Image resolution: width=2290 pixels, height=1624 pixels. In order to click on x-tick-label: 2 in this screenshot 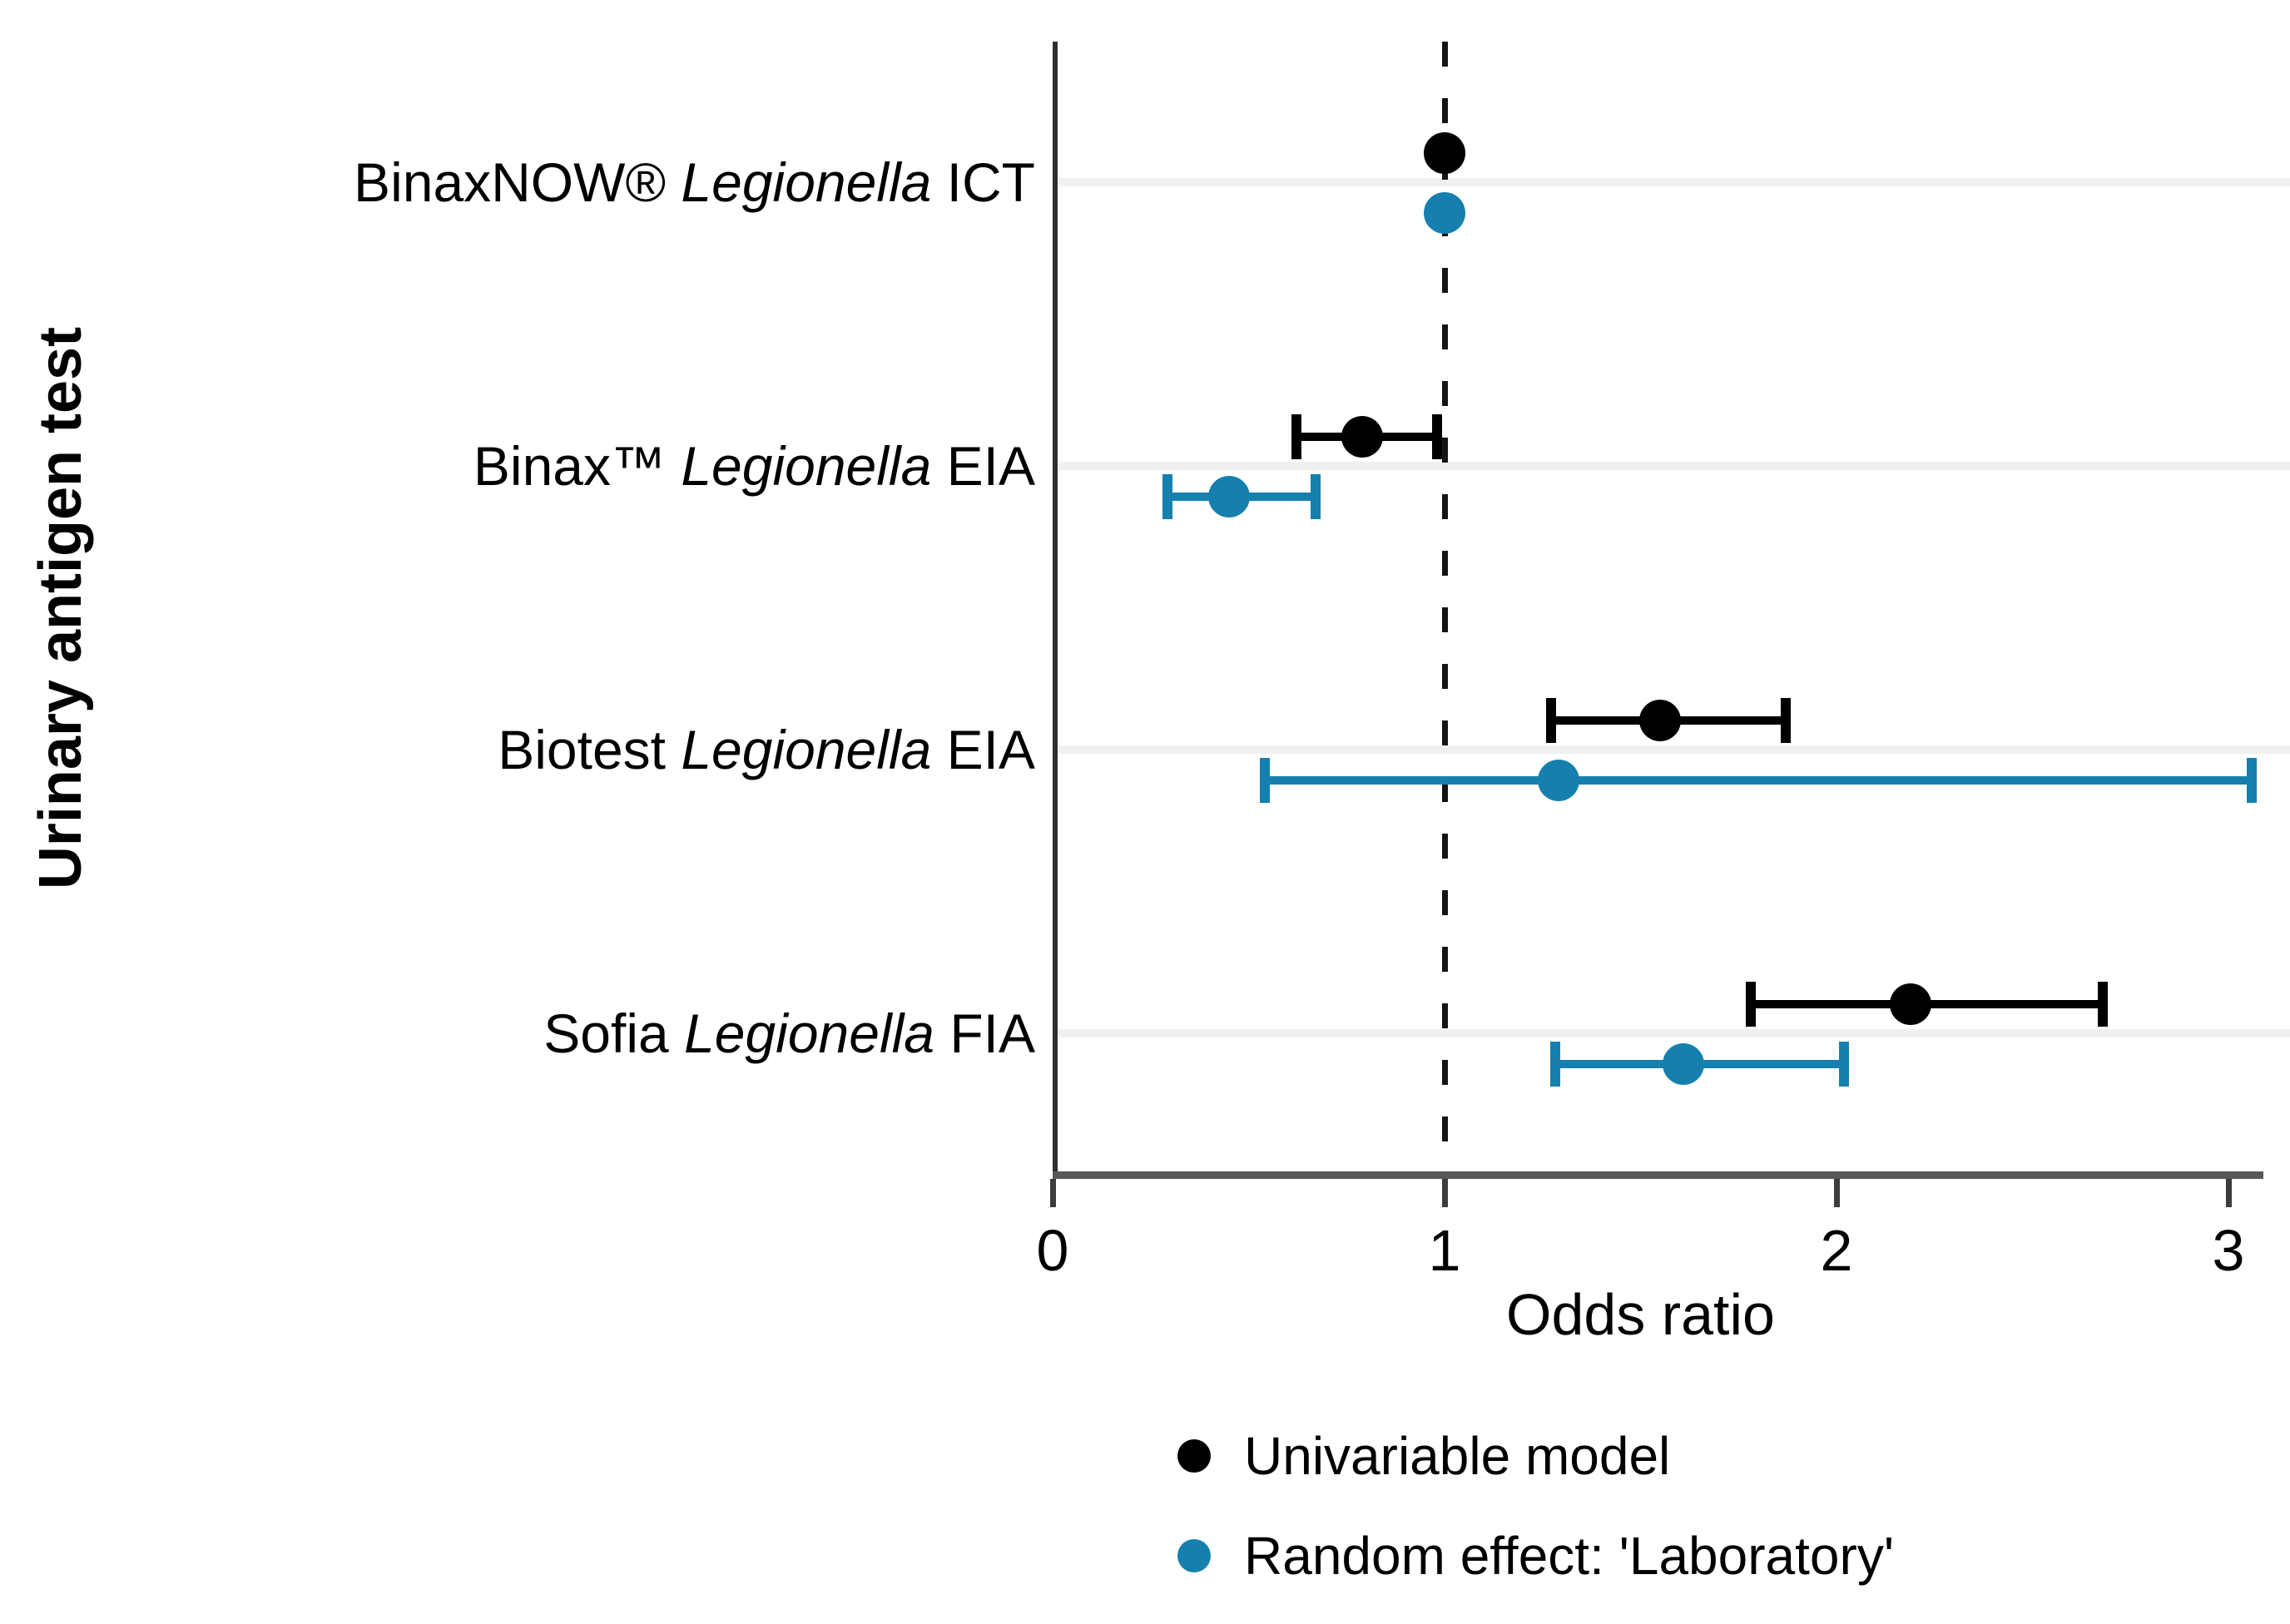, I will do `click(1836, 1250)`.